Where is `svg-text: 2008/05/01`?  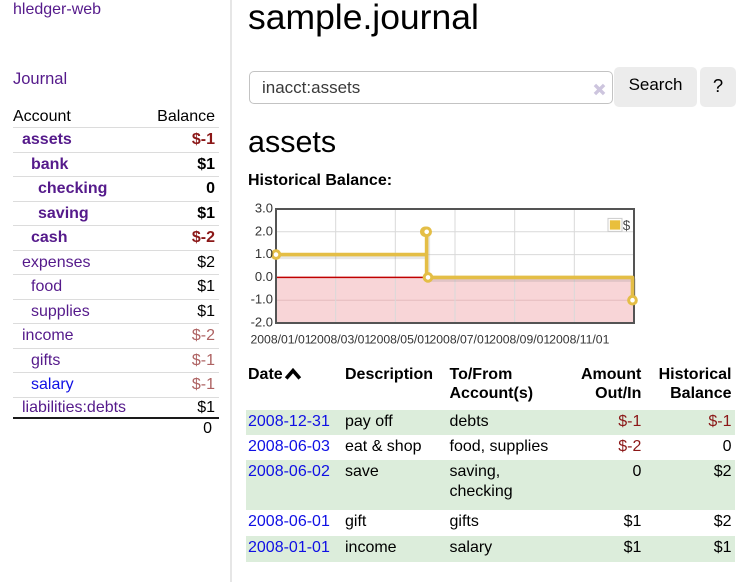
svg-text: 2008/05/01 is located at coordinates (400, 339).